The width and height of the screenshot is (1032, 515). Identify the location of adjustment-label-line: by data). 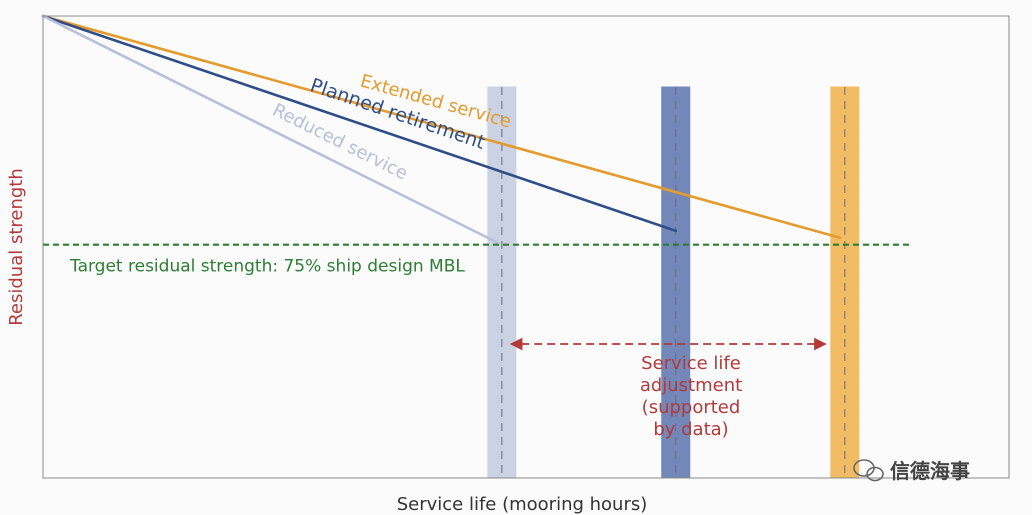
(690, 429).